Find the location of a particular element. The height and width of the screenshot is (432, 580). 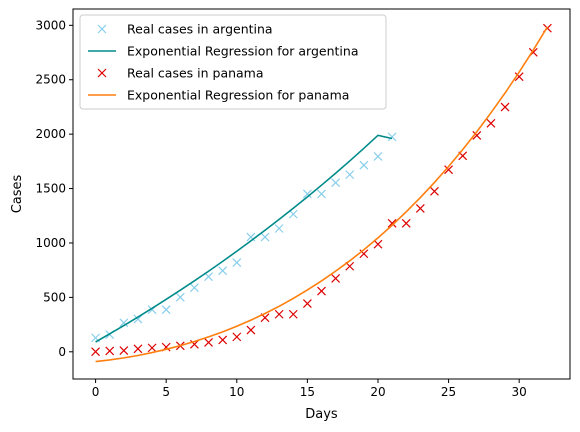

legend-box is located at coordinates (233, 62).